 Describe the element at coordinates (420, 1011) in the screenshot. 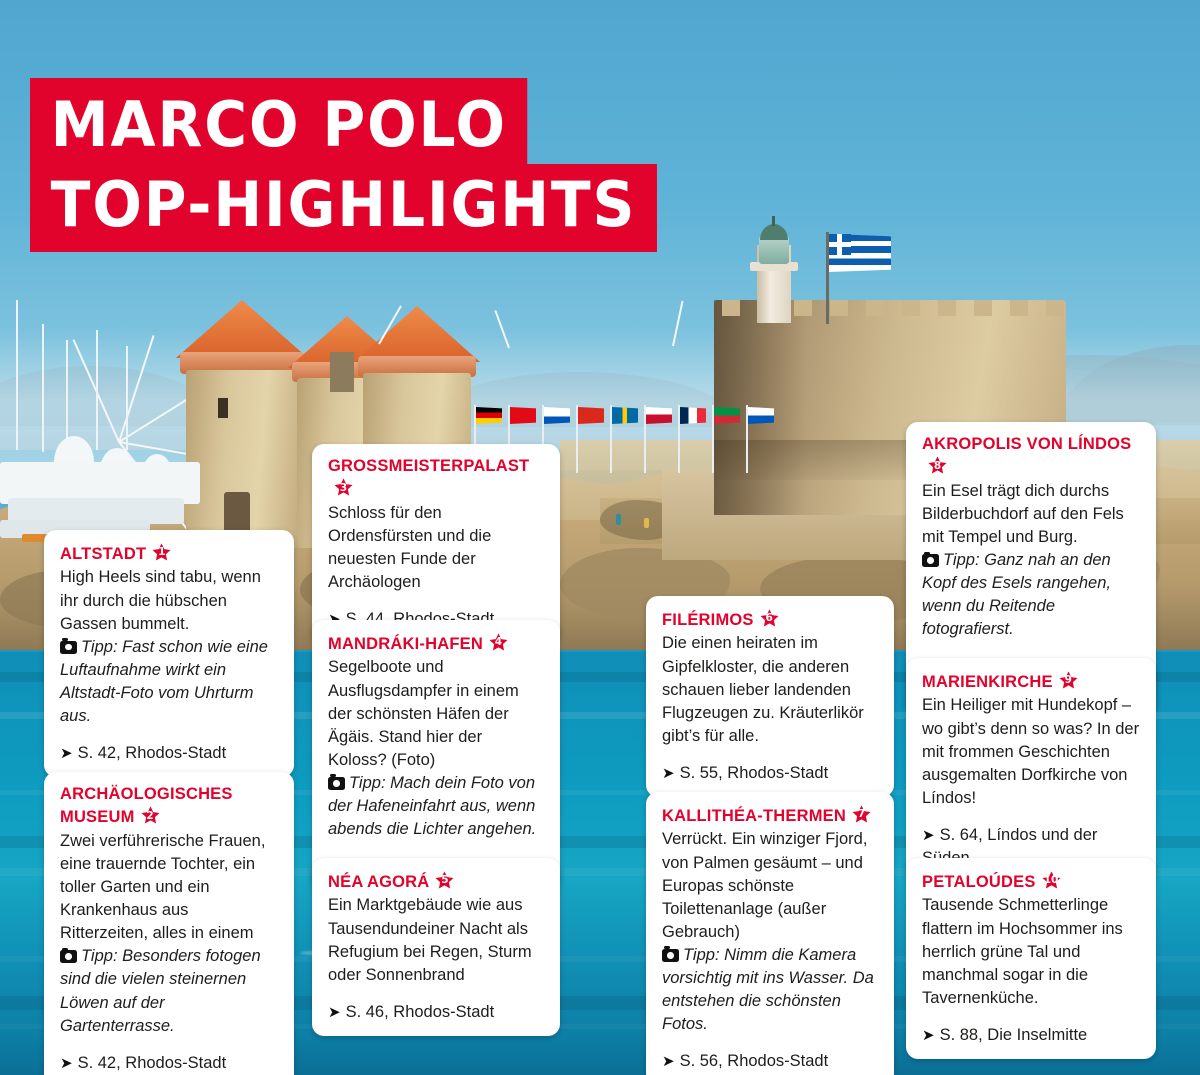

I see `card-reference-text: S. 46, Rhodos-Stadt` at that location.